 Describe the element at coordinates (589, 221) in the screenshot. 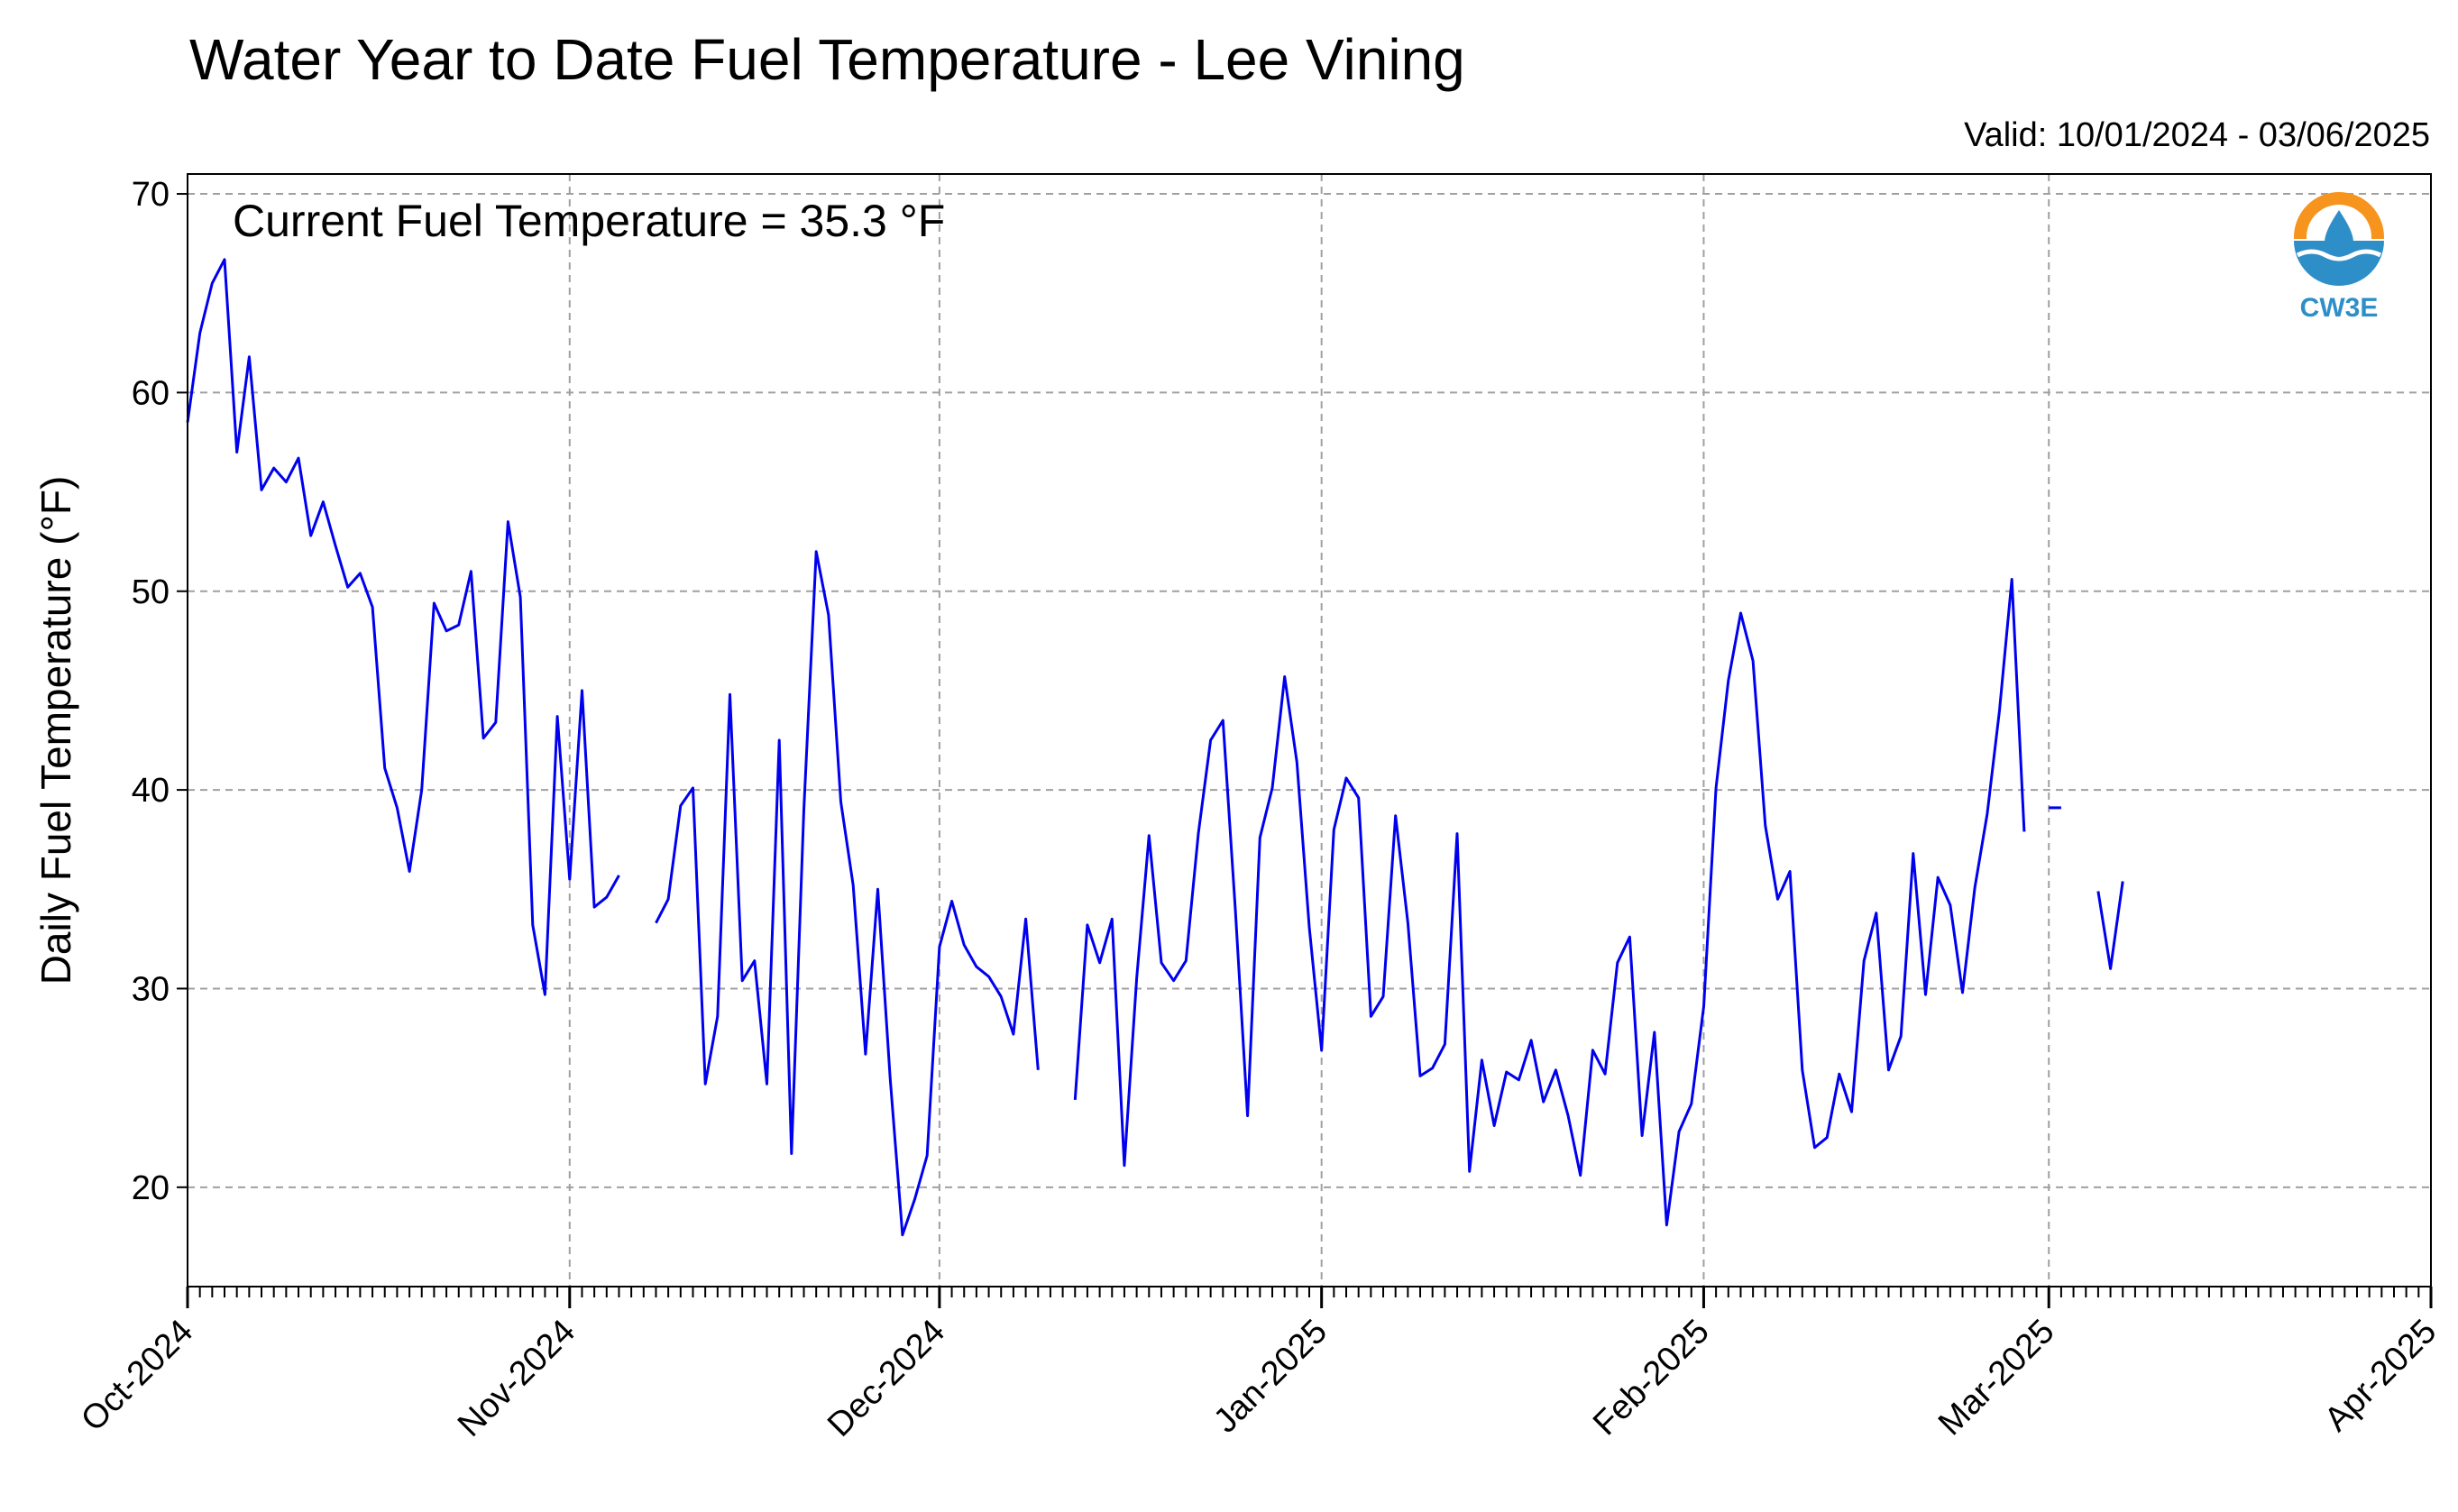

I see `current-temperature-annotation: Current Fuel Temperature = 35.3 °F` at that location.